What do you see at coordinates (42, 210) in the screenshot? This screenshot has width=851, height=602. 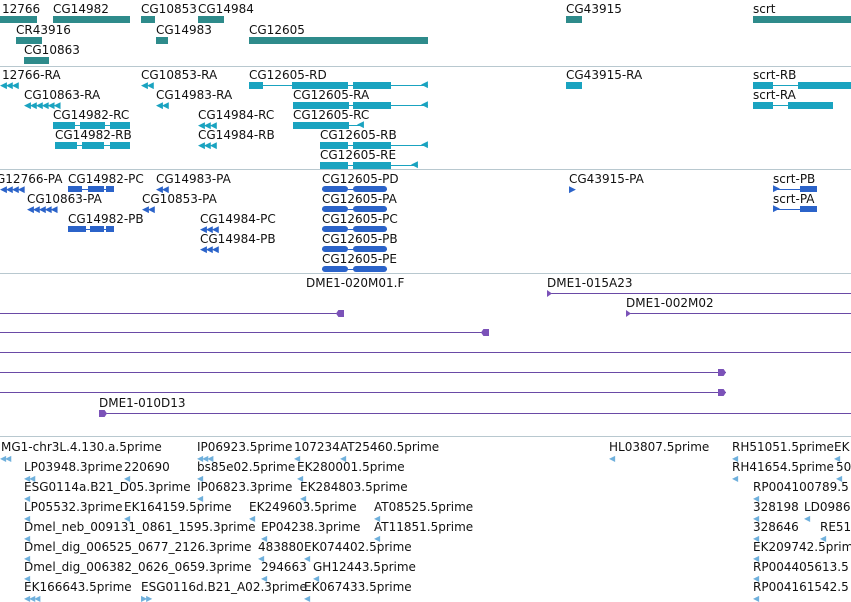 I see `protein-glyph: ◀◀◀◀◀` at bounding box center [42, 210].